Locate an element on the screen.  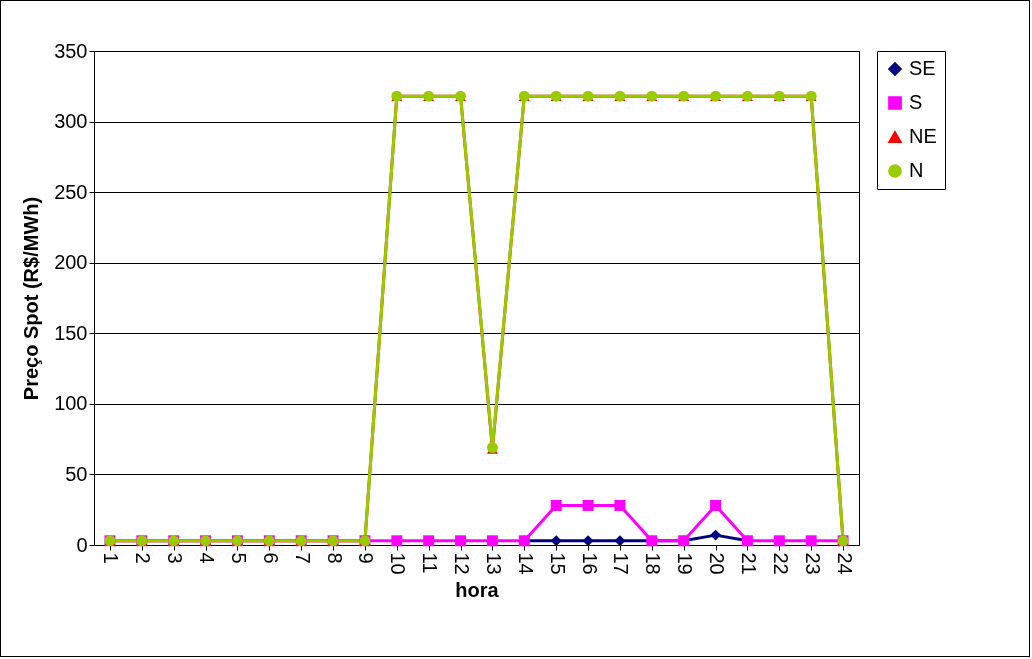
y-tick-label: 0 is located at coordinates (82, 544).